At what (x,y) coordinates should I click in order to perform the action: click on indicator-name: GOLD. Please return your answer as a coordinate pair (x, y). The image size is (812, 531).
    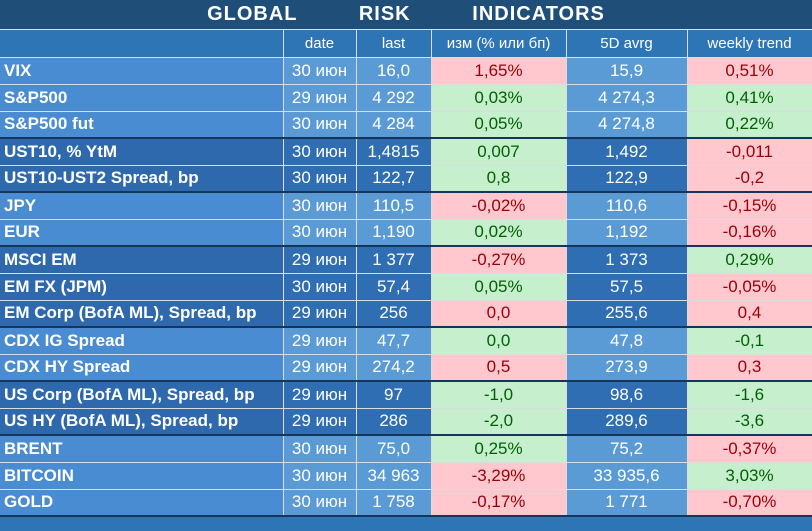
    Looking at the image, I should click on (142, 503).